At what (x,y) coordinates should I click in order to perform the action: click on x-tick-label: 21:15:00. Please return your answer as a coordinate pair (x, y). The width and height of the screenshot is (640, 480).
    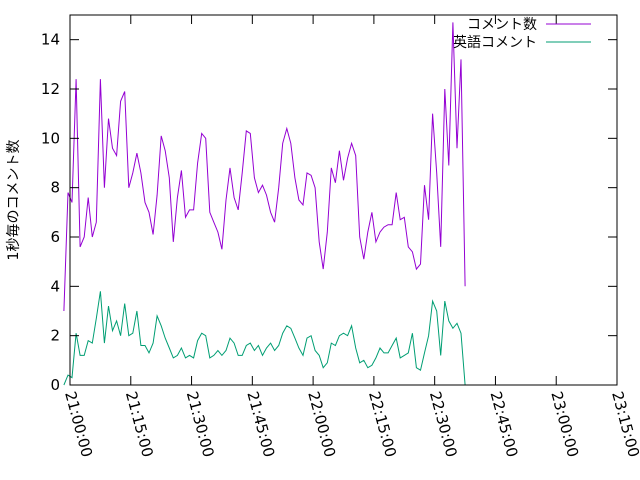
    Looking at the image, I should click on (139, 424).